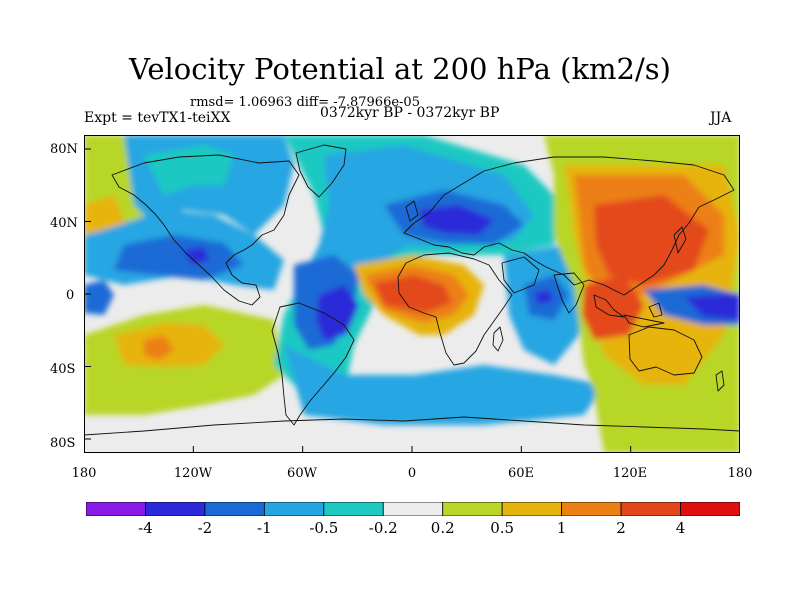 This screenshot has height=600, width=800. What do you see at coordinates (651, 240) in the screenshot?
I see `field-asia-red` at bounding box center [651, 240].